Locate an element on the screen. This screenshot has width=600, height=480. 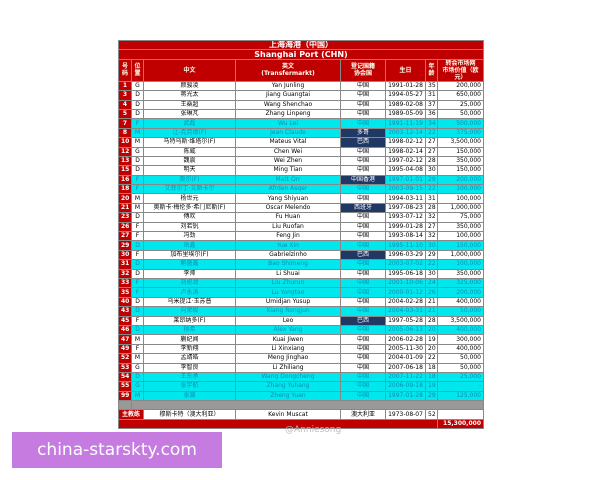
player-name-cn: 张琳芃 is located at coordinates (189, 114).